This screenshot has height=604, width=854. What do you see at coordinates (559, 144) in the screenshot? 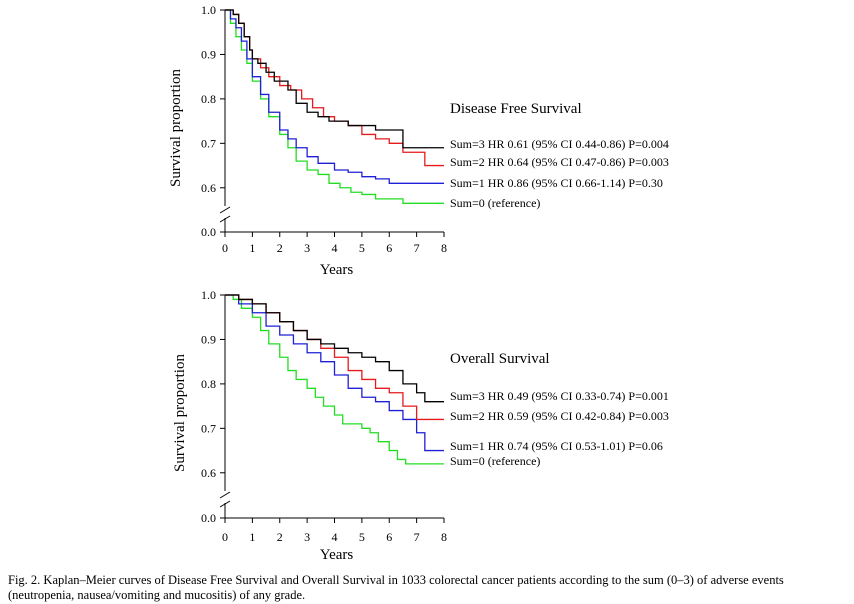
I see `legend-entry-sum3: Sum=3 HR 0.61 (95% CI 0.44-0.86) P=0.004` at bounding box center [559, 144].